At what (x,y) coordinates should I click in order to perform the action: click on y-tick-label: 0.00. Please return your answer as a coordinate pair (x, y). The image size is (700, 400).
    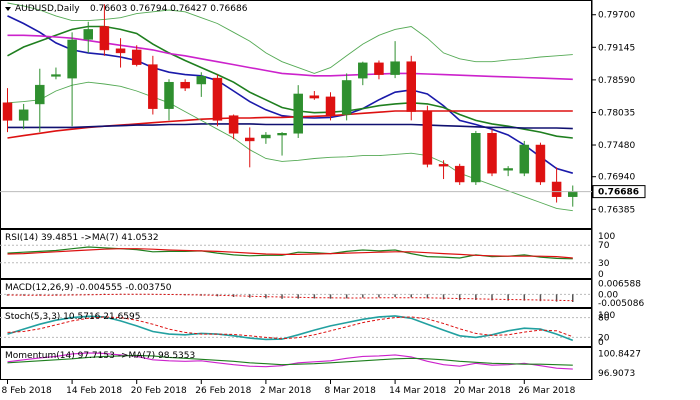
    Looking at the image, I should click on (608, 295).